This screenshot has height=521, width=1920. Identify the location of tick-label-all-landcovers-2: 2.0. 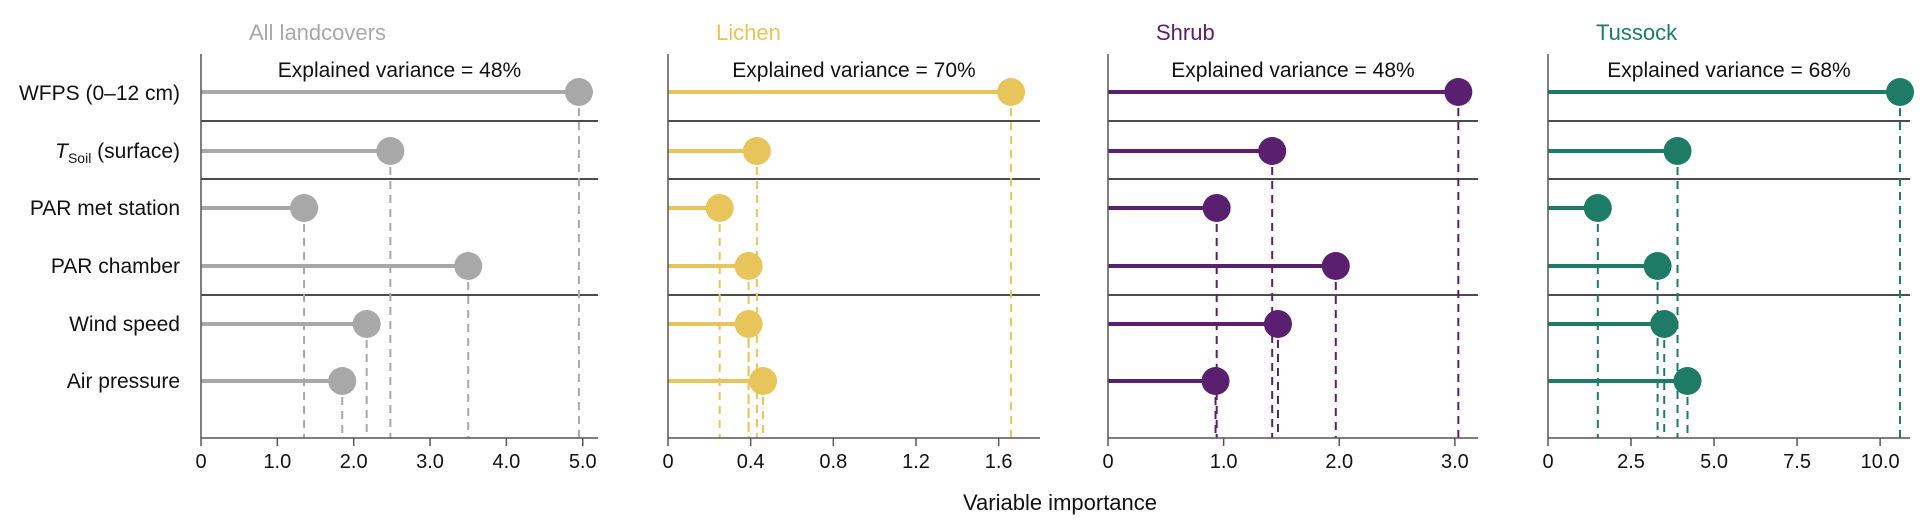
(354, 462).